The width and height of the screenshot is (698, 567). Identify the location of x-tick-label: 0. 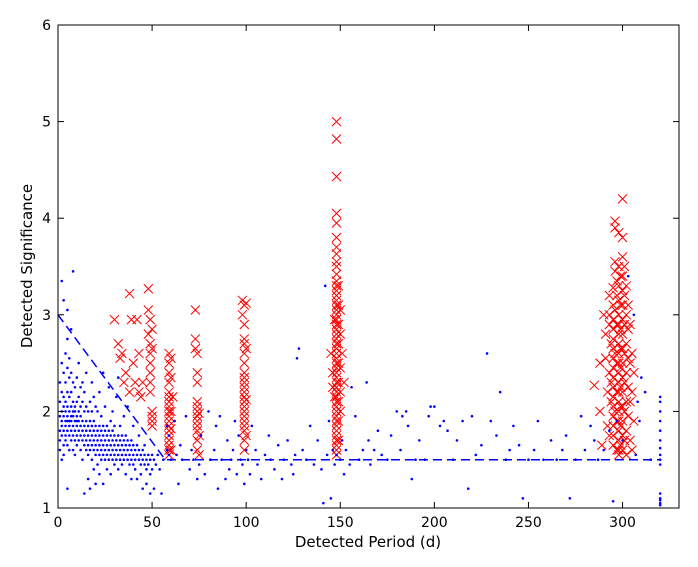
(58, 523).